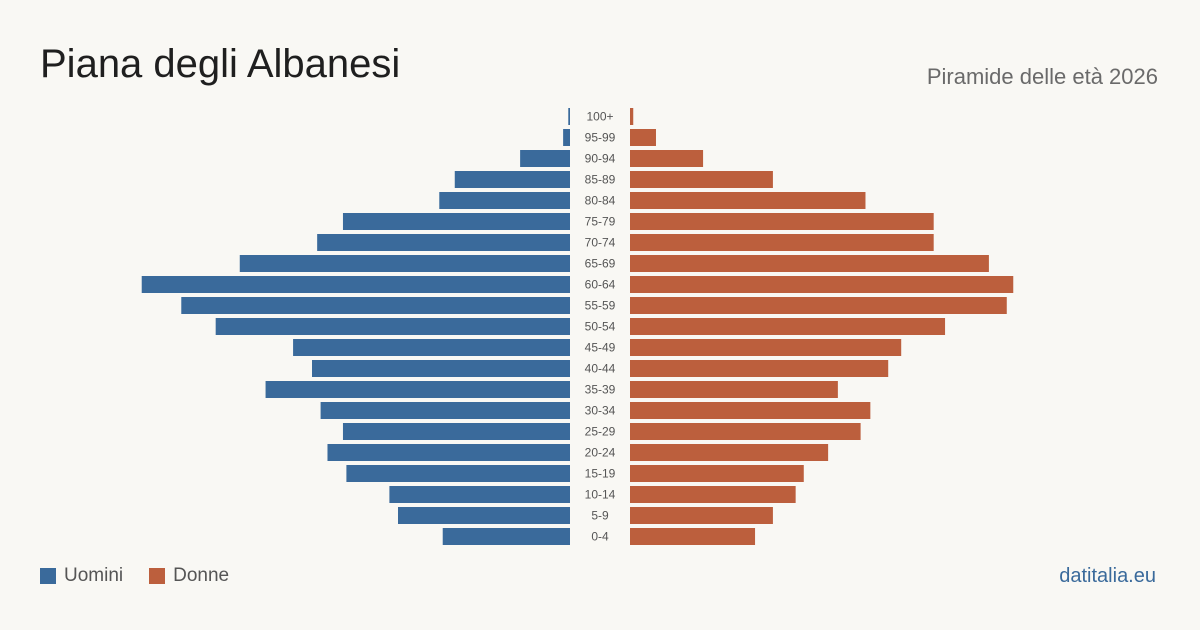  I want to click on chart-legend: Uomini Donne, so click(147, 576).